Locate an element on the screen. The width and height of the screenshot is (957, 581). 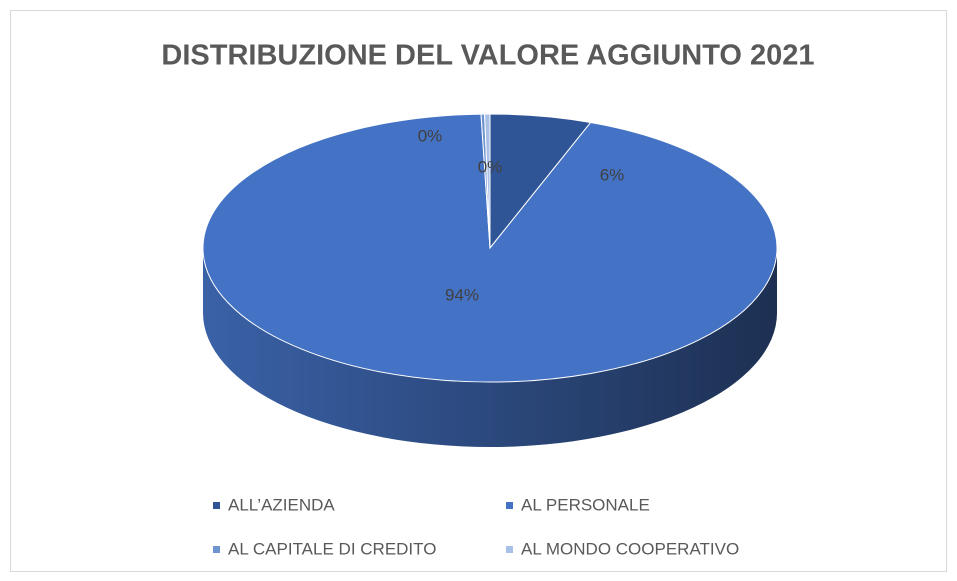
chart-title: DISTRIBUZIONE DEL VALORE AGGIUNTO 2021 is located at coordinates (487, 56).